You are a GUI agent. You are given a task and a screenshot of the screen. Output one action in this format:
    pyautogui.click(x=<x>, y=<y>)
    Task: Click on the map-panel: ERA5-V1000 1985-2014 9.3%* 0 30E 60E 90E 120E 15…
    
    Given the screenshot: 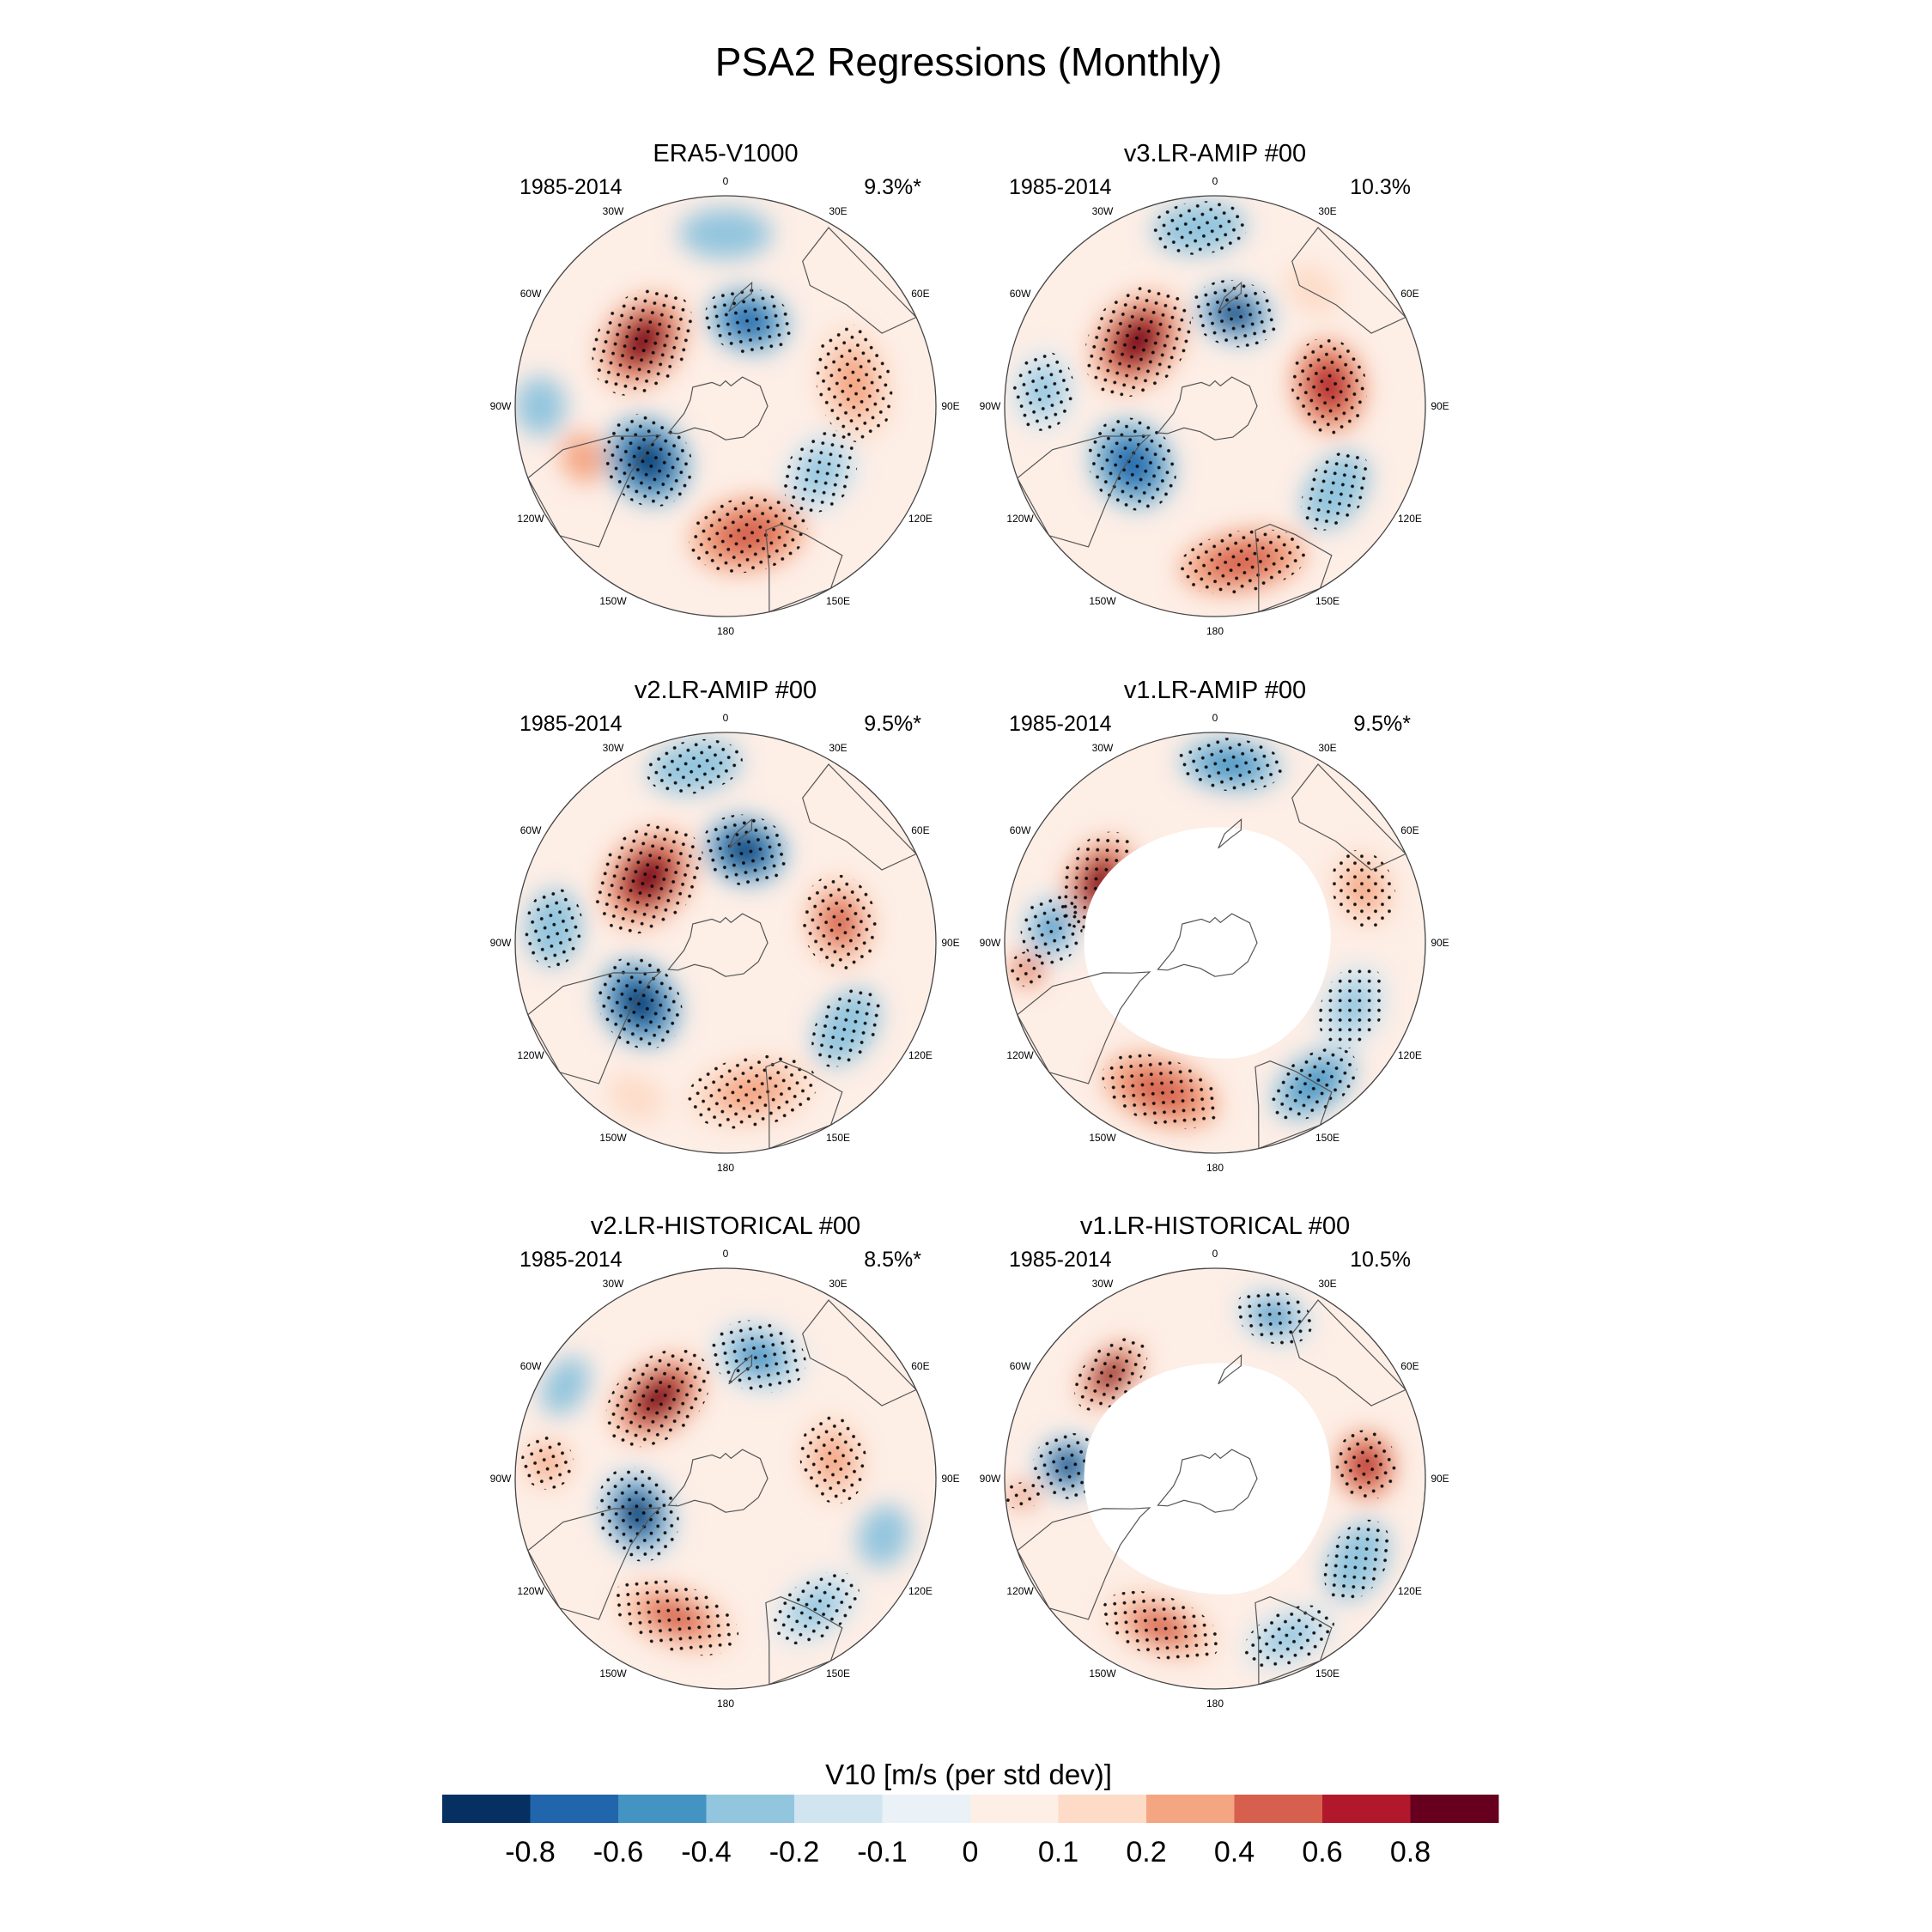 What is the action you would take?
    pyautogui.click(x=725, y=388)
    